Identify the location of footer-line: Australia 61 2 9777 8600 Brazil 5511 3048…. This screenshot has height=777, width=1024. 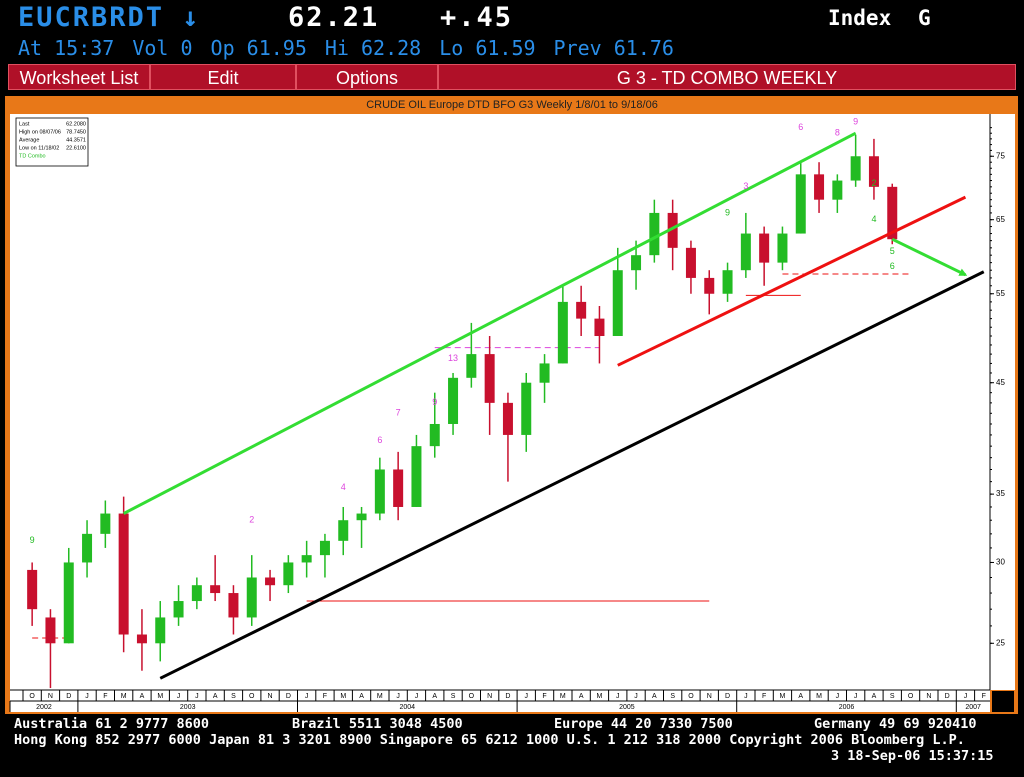
(514, 724).